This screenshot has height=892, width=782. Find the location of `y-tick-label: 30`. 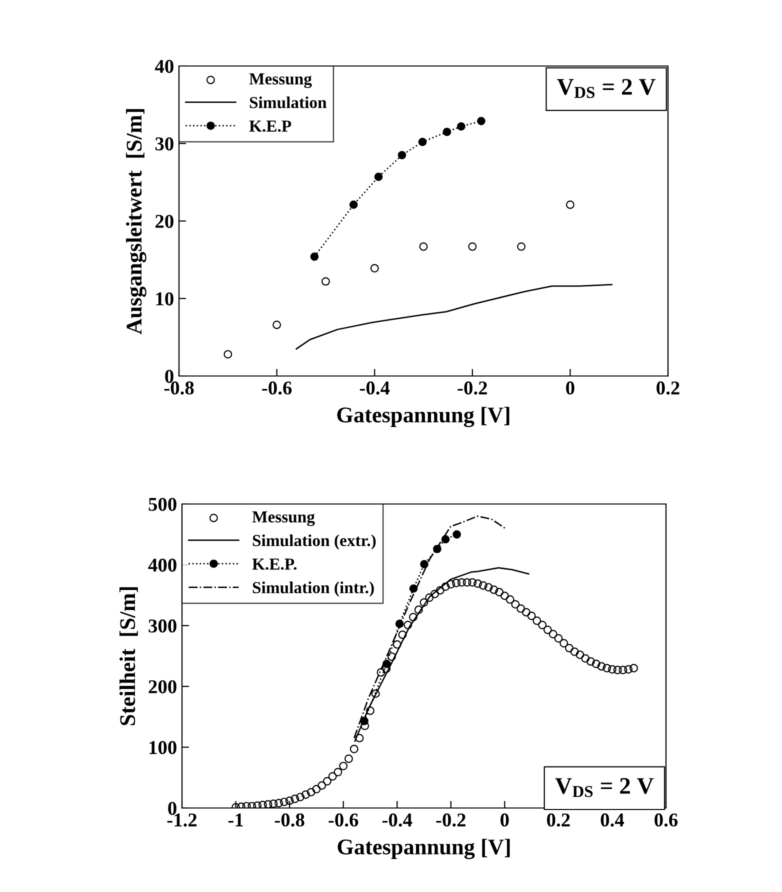

y-tick-label: 30 is located at coordinates (164, 143).